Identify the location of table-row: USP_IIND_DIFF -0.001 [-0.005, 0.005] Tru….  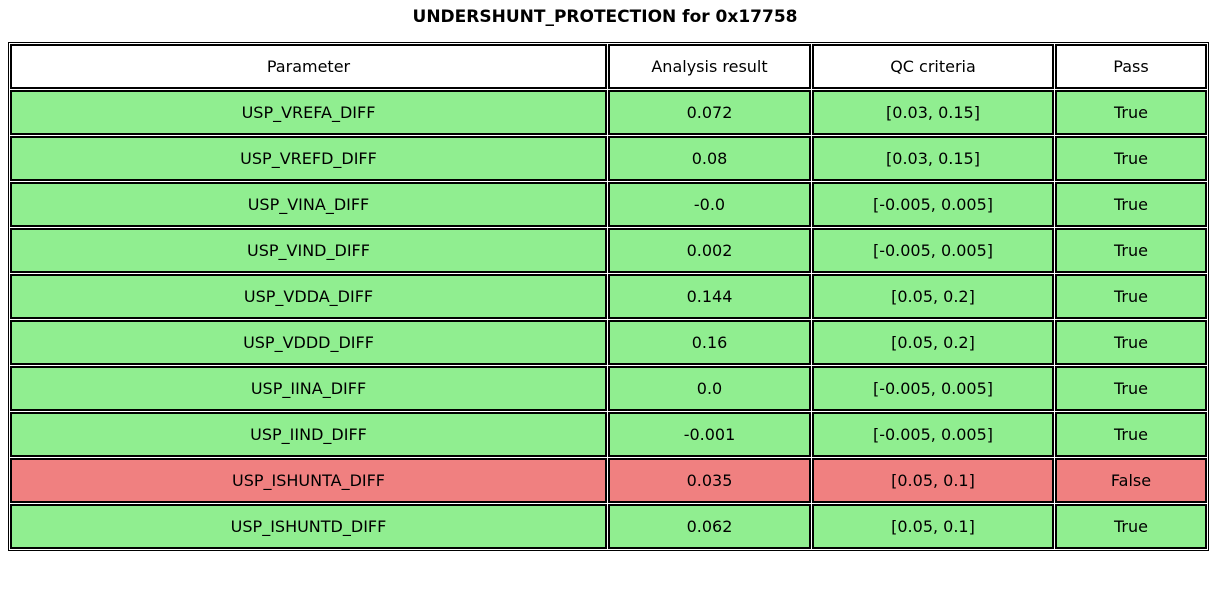
(608, 434).